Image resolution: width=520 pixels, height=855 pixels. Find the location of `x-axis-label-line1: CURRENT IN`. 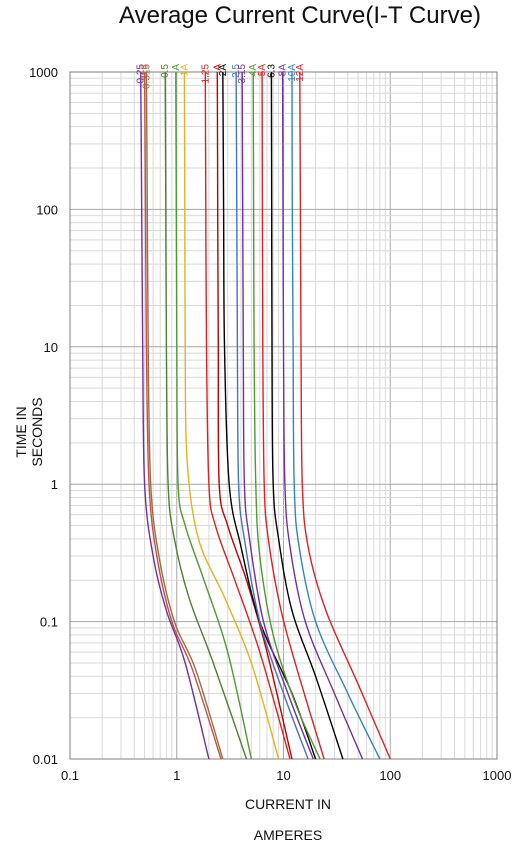

x-axis-label-line1: CURRENT IN is located at coordinates (288, 804).